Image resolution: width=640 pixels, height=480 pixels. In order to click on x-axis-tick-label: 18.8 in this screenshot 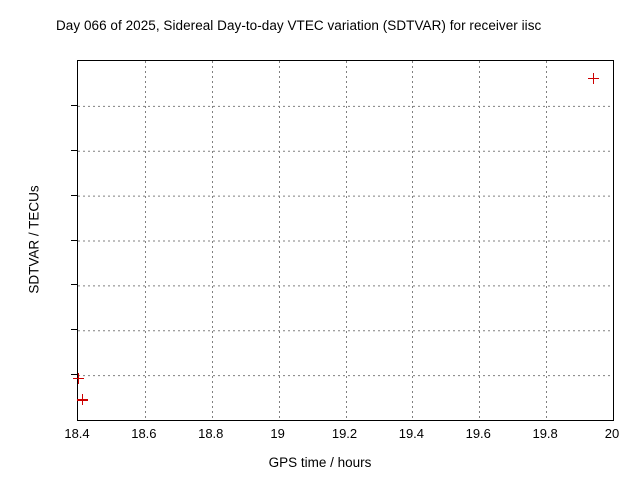, I will do `click(211, 433)`.